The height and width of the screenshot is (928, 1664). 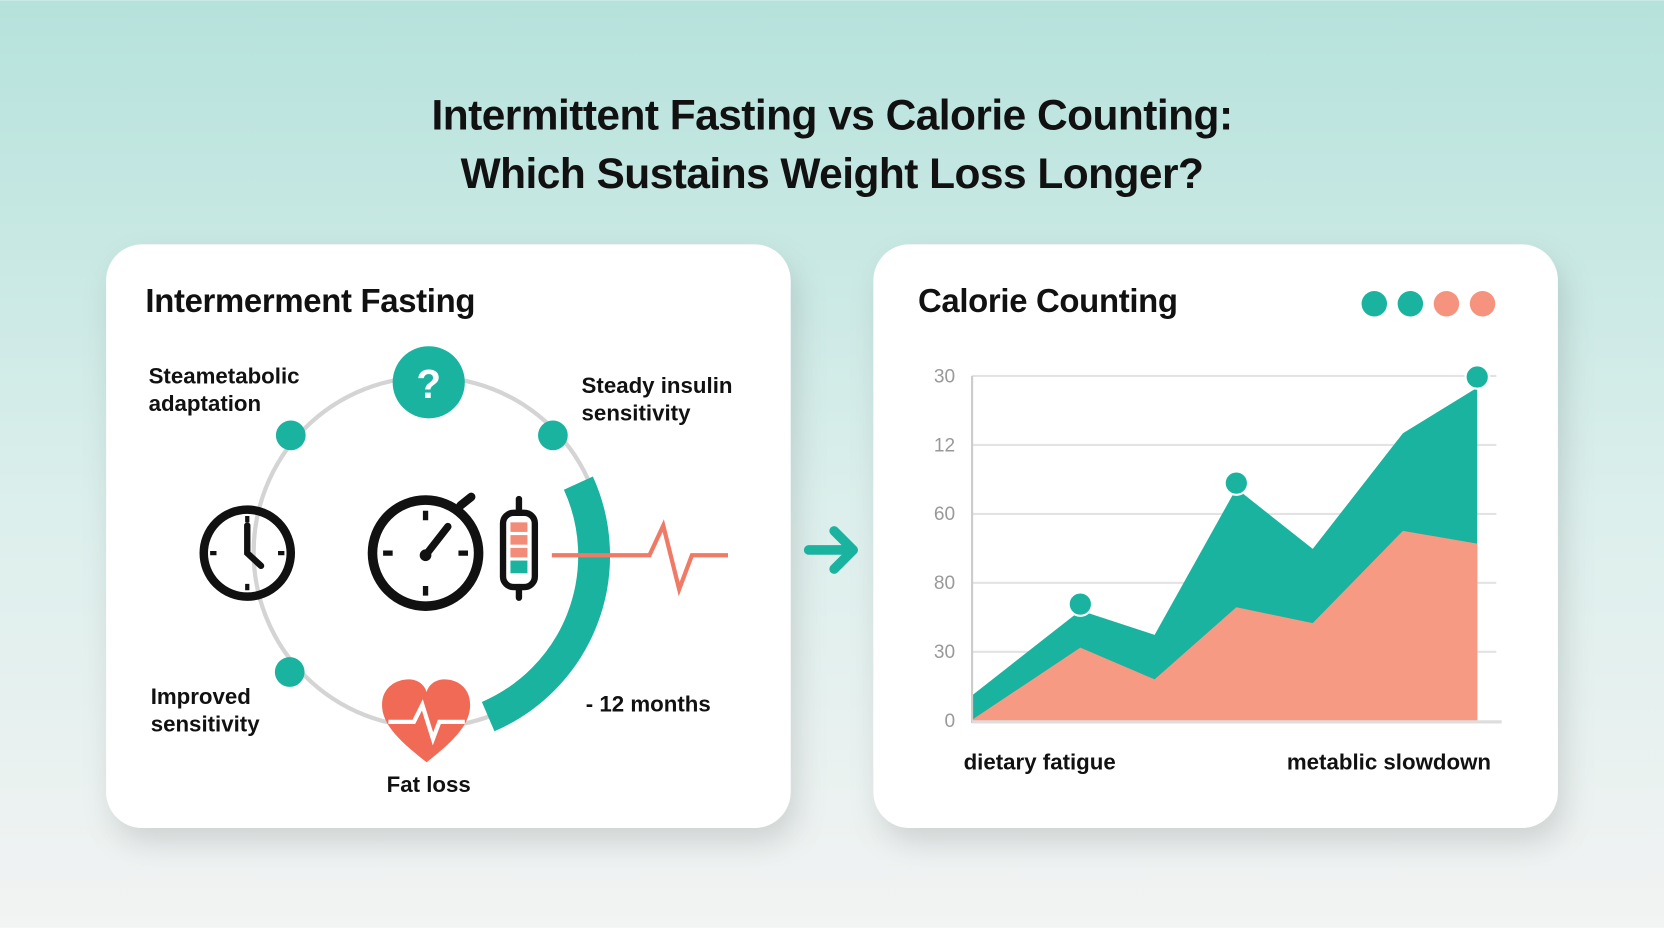 I want to click on x-label: metablic slowdown, so click(x=1389, y=762).